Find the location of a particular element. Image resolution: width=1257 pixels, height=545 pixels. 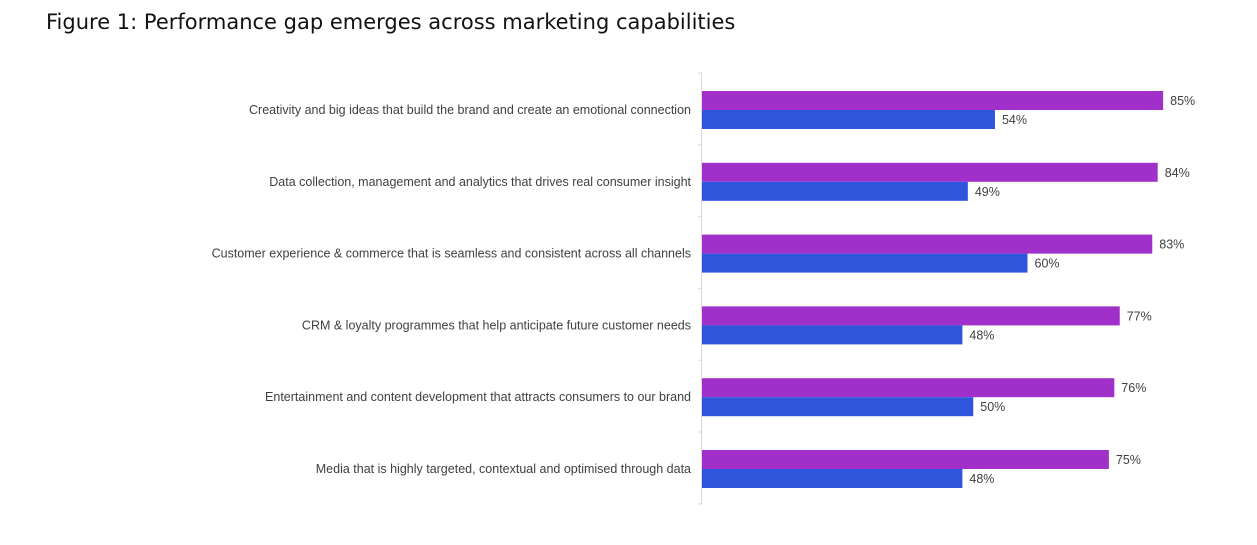

data-label: 60% is located at coordinates (1047, 264).